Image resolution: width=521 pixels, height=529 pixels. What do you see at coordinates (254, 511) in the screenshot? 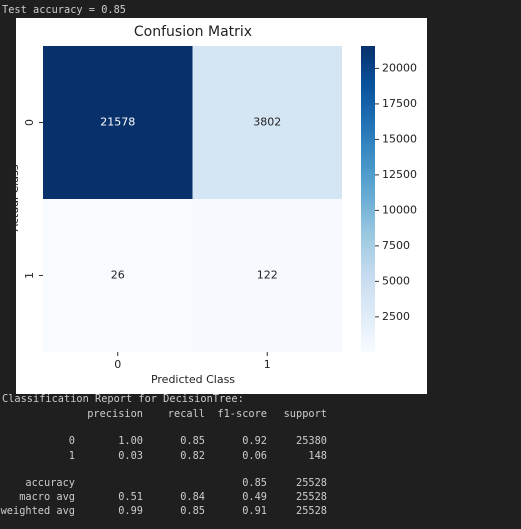
I see `report-cell: 0.91` at bounding box center [254, 511].